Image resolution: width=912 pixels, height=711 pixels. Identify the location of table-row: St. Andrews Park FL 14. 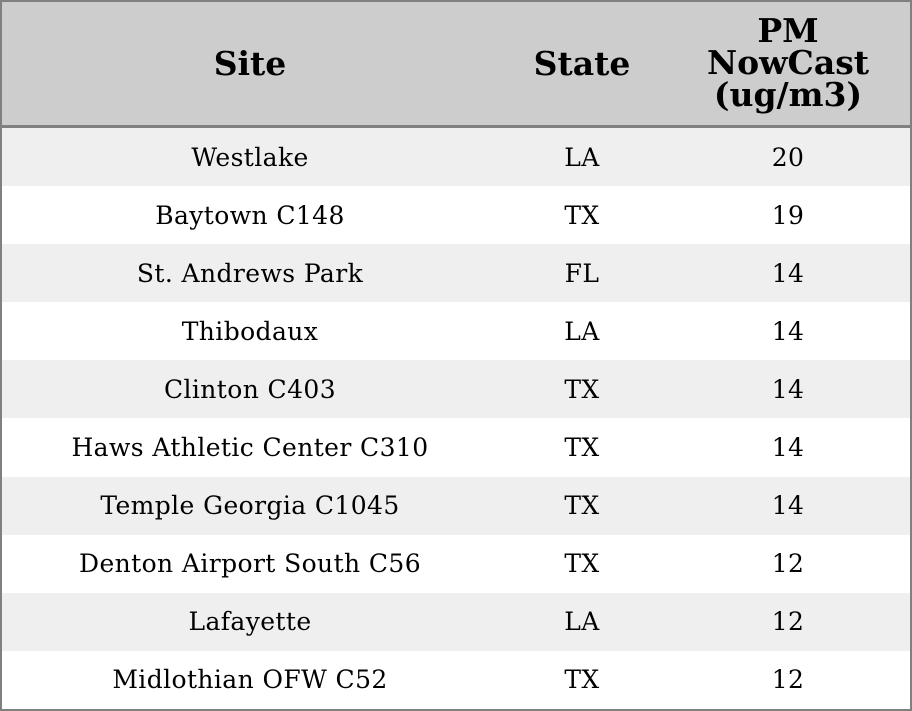
(456, 273).